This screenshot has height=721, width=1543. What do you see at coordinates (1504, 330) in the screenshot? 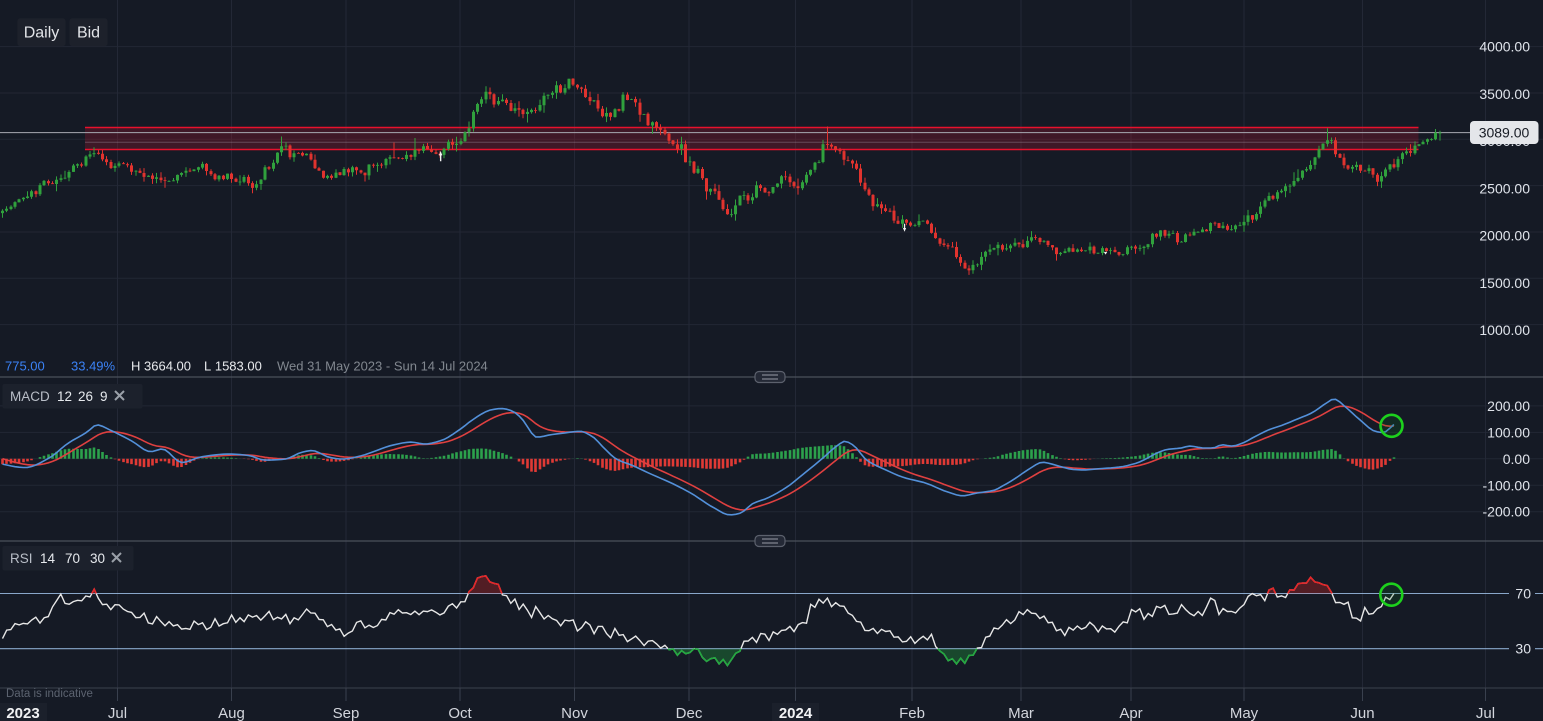
I see `svg-text: 1000.00` at bounding box center [1504, 330].